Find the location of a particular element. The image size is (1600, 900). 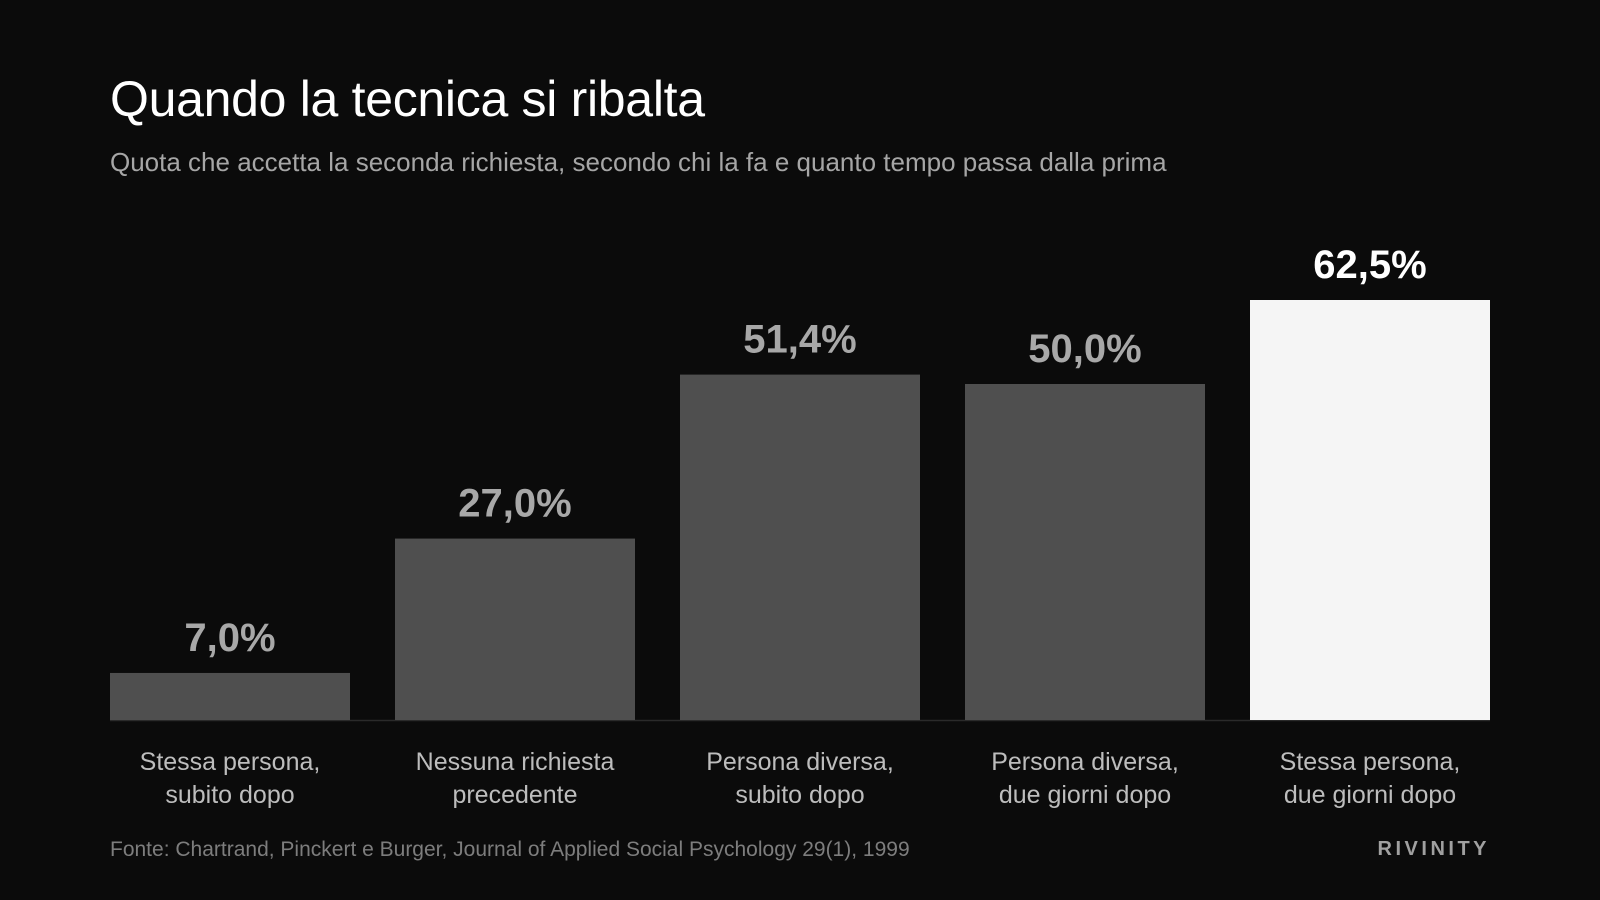

chart-title: Quando la tecnica si ribalta is located at coordinates (407, 99).